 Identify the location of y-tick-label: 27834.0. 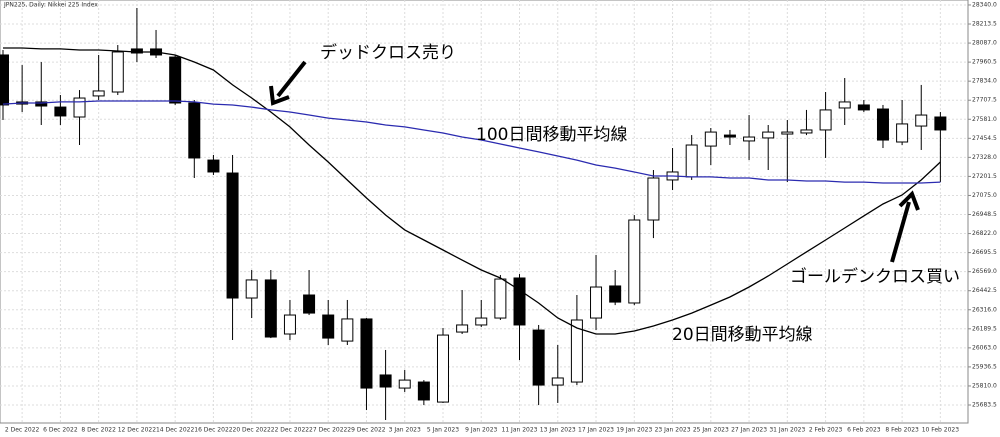
(984, 81).